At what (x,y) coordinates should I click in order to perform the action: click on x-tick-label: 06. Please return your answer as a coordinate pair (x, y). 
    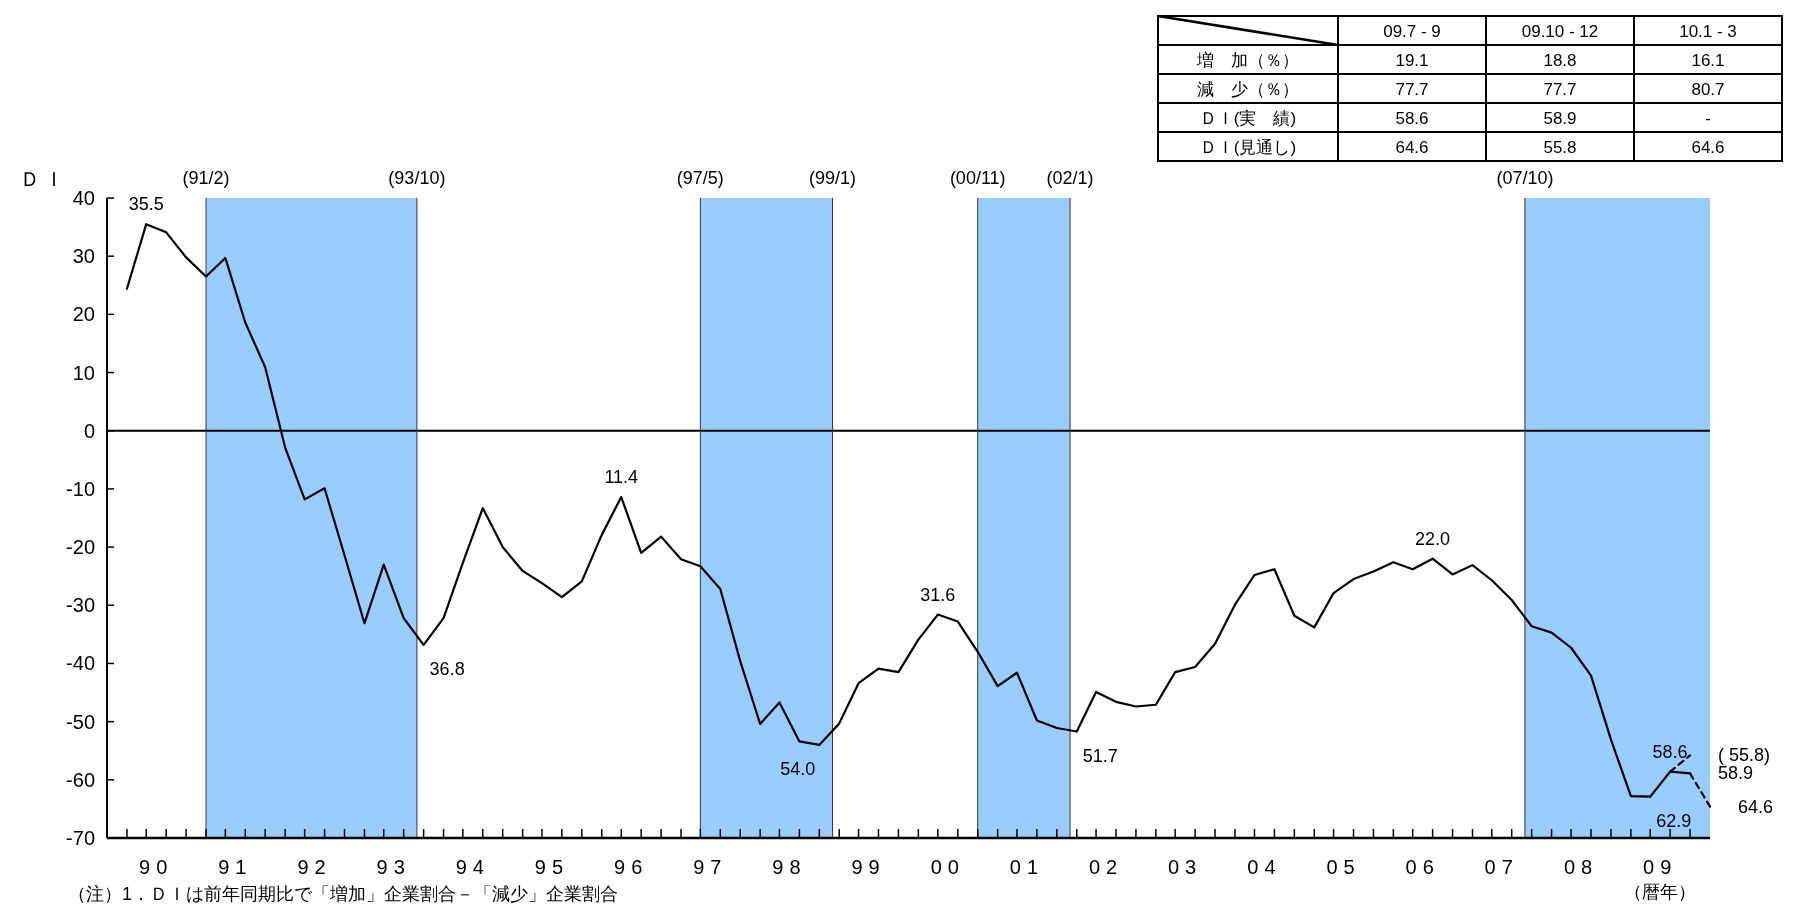
    Looking at the image, I should click on (1422, 867).